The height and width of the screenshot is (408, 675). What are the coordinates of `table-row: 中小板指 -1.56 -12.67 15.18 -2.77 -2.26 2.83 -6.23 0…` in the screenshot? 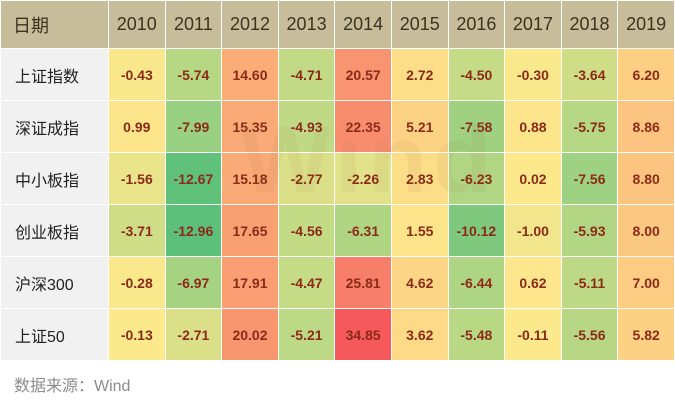 It's located at (337, 178).